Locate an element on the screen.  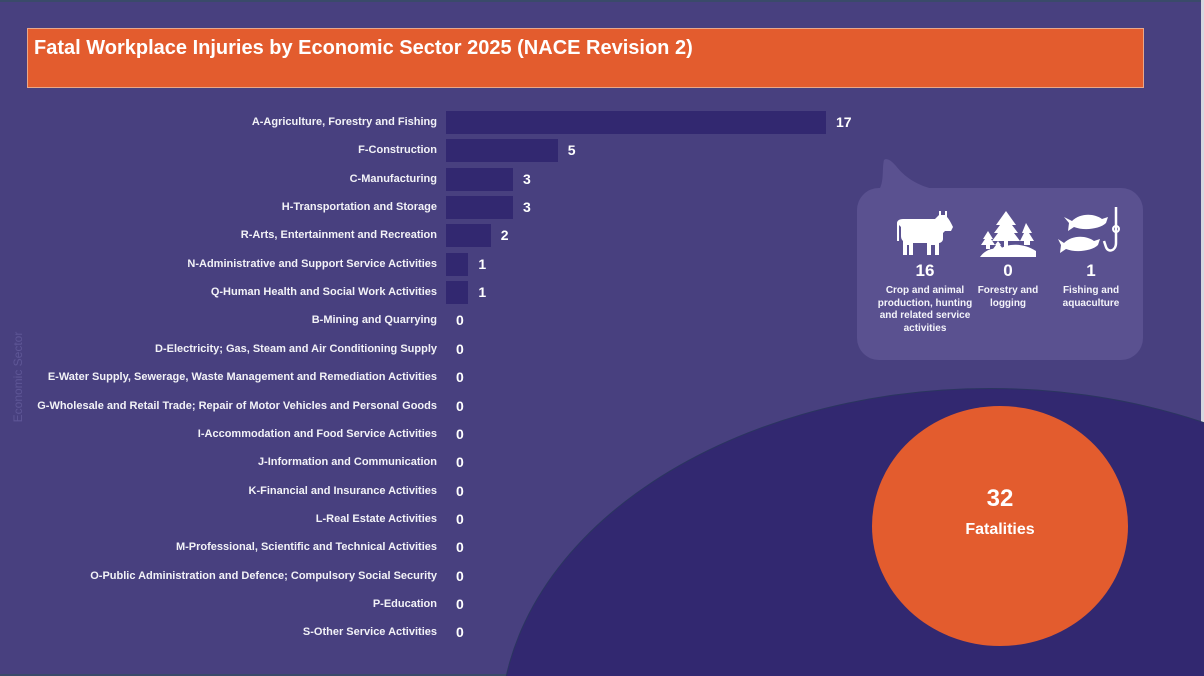
bar-row: A-Agriculture, Forestry and Fishing 17 is located at coordinates (430, 123).